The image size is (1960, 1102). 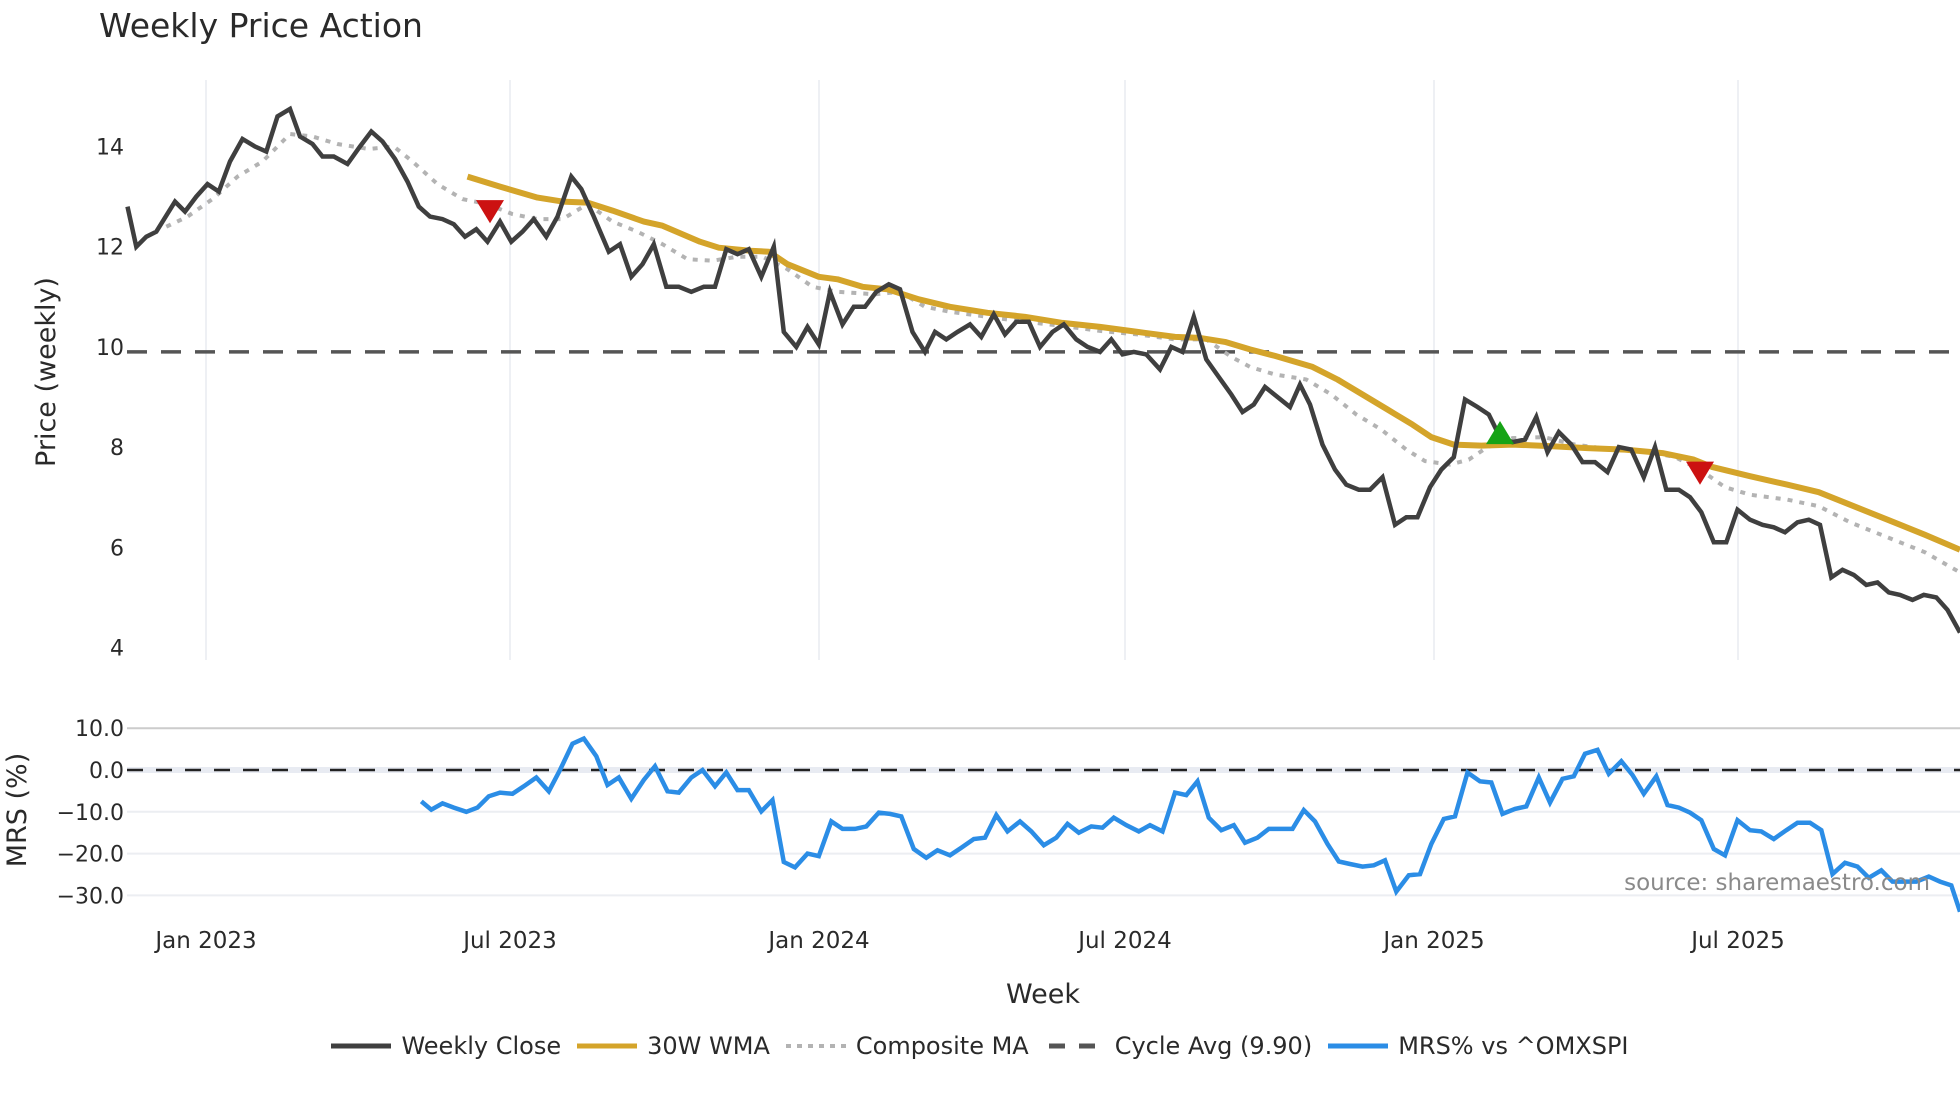 I want to click on legend-label: Weekly Close, so click(x=481, y=1046).